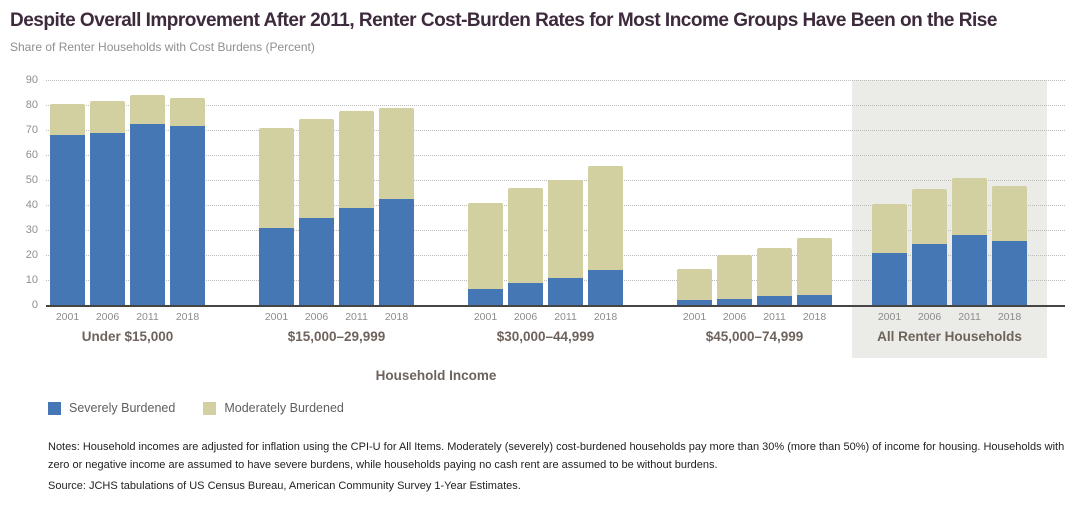 This screenshot has height=514, width=1087. I want to click on y-tick-label: 60, so click(31, 155).